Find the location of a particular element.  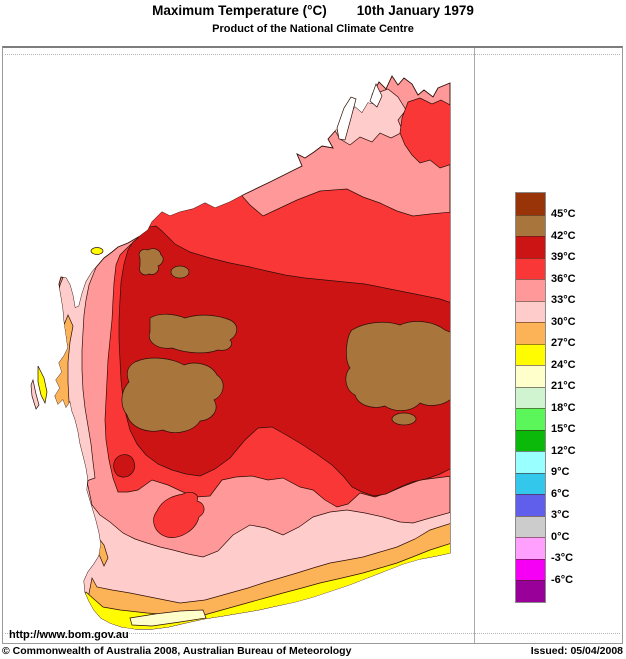

island-sliver-west is located at coordinates (35, 394).